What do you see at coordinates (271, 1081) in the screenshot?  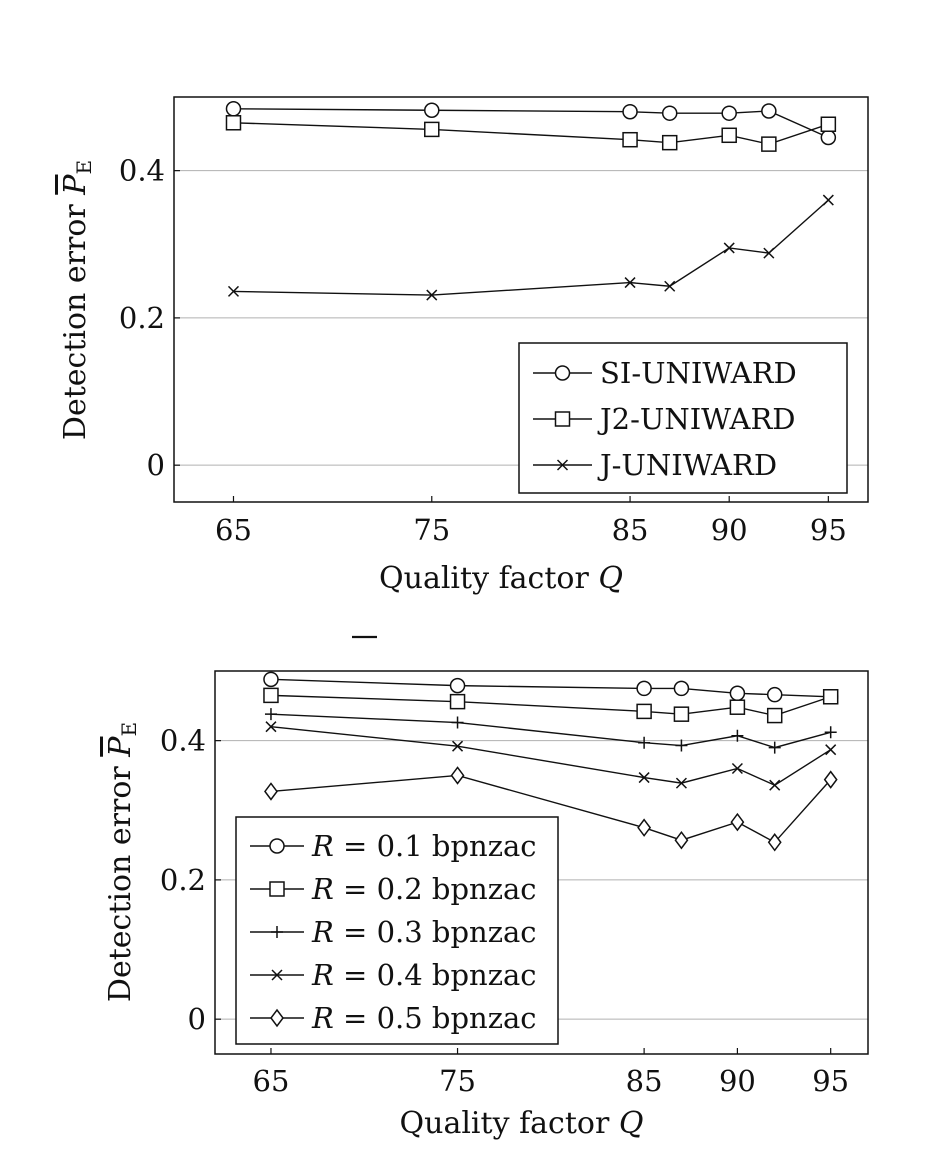 I see `x-tick-label: 65` at bounding box center [271, 1081].